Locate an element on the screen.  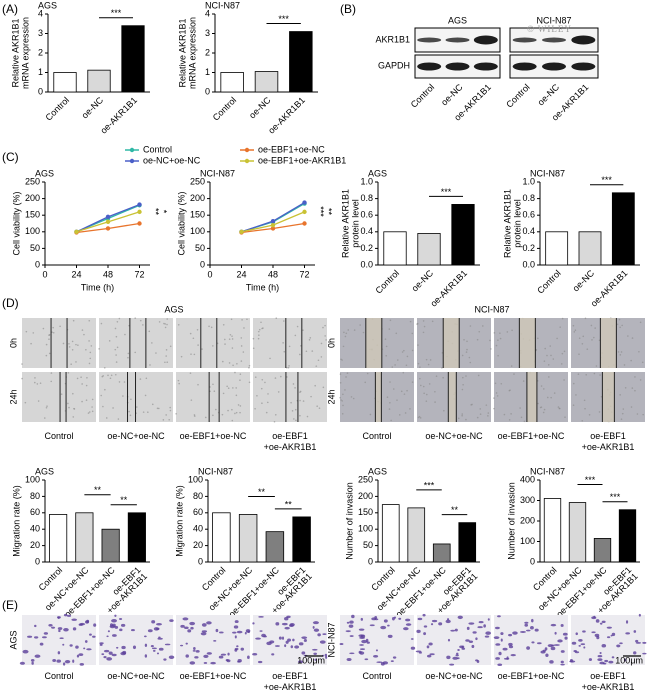
legend-label: Control is located at coordinates (157, 149).